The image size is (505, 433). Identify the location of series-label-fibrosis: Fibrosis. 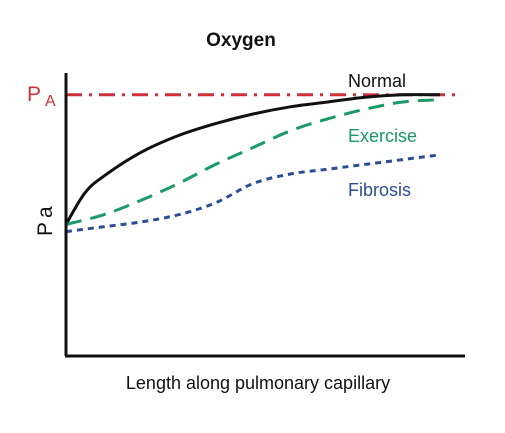
(379, 190).